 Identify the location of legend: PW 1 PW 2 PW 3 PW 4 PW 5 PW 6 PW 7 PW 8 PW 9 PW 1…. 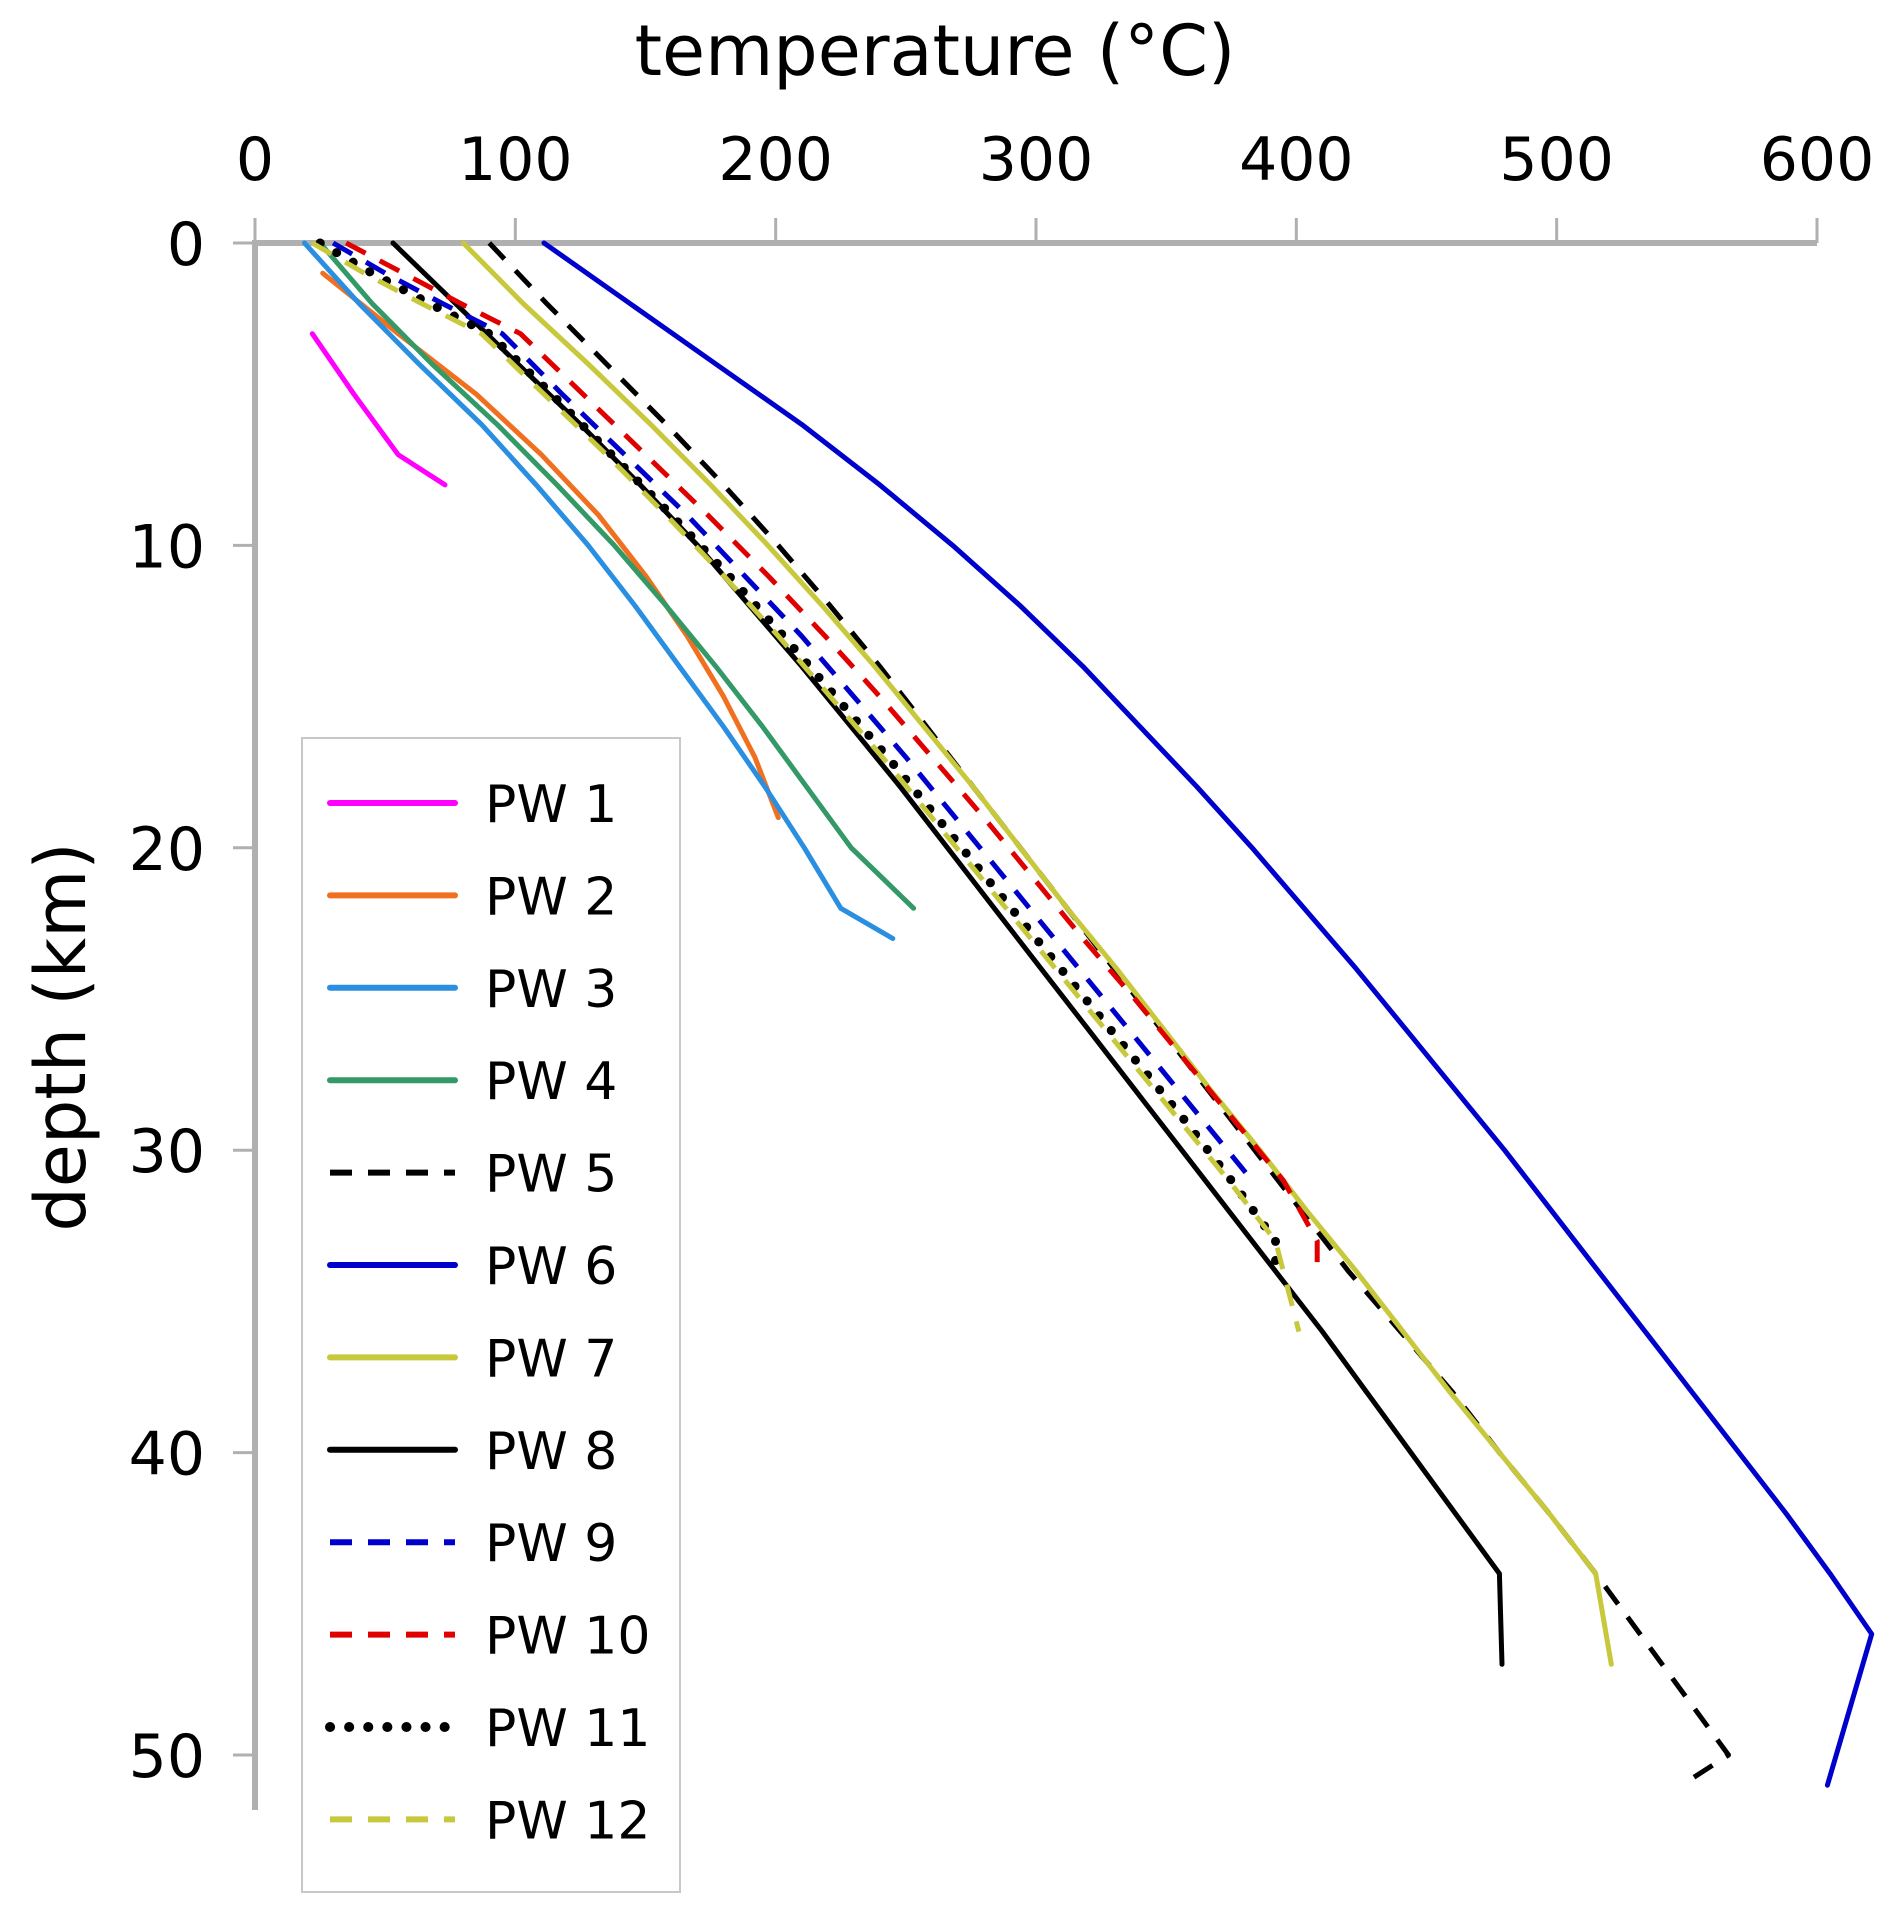
(491, 1315).